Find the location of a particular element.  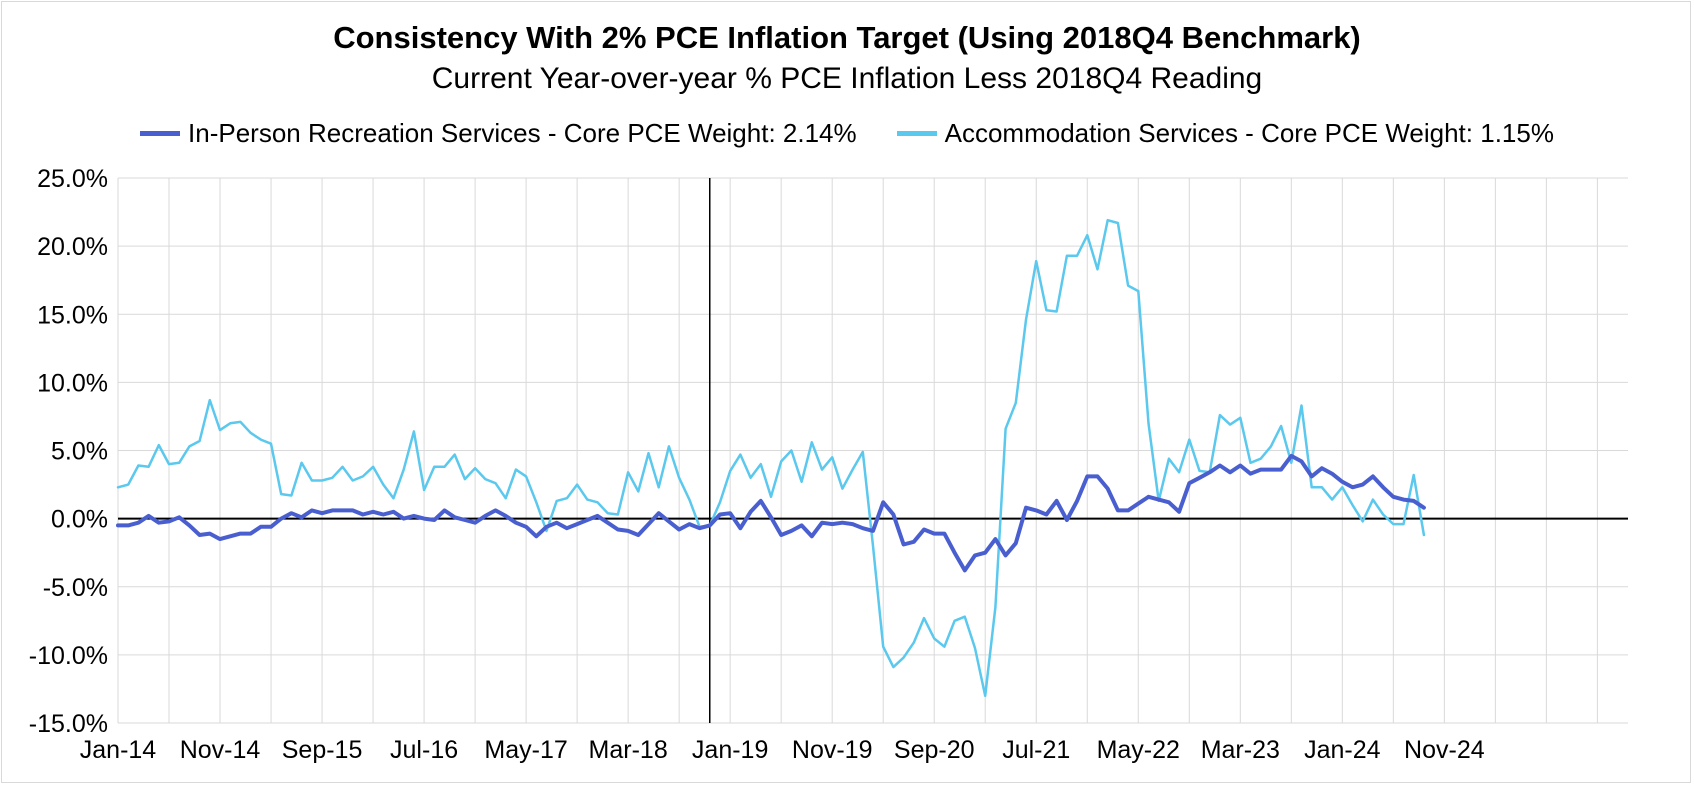

y-tick-label: -15.0% is located at coordinates (68, 724).